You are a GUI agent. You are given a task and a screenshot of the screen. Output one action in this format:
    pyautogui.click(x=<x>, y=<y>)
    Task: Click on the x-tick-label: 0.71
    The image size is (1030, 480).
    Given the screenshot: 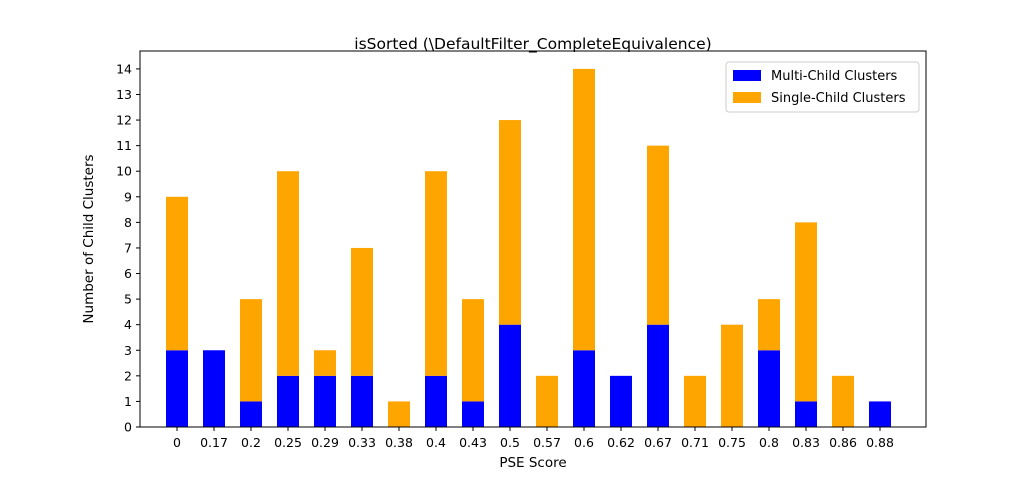 What is the action you would take?
    pyautogui.click(x=695, y=442)
    